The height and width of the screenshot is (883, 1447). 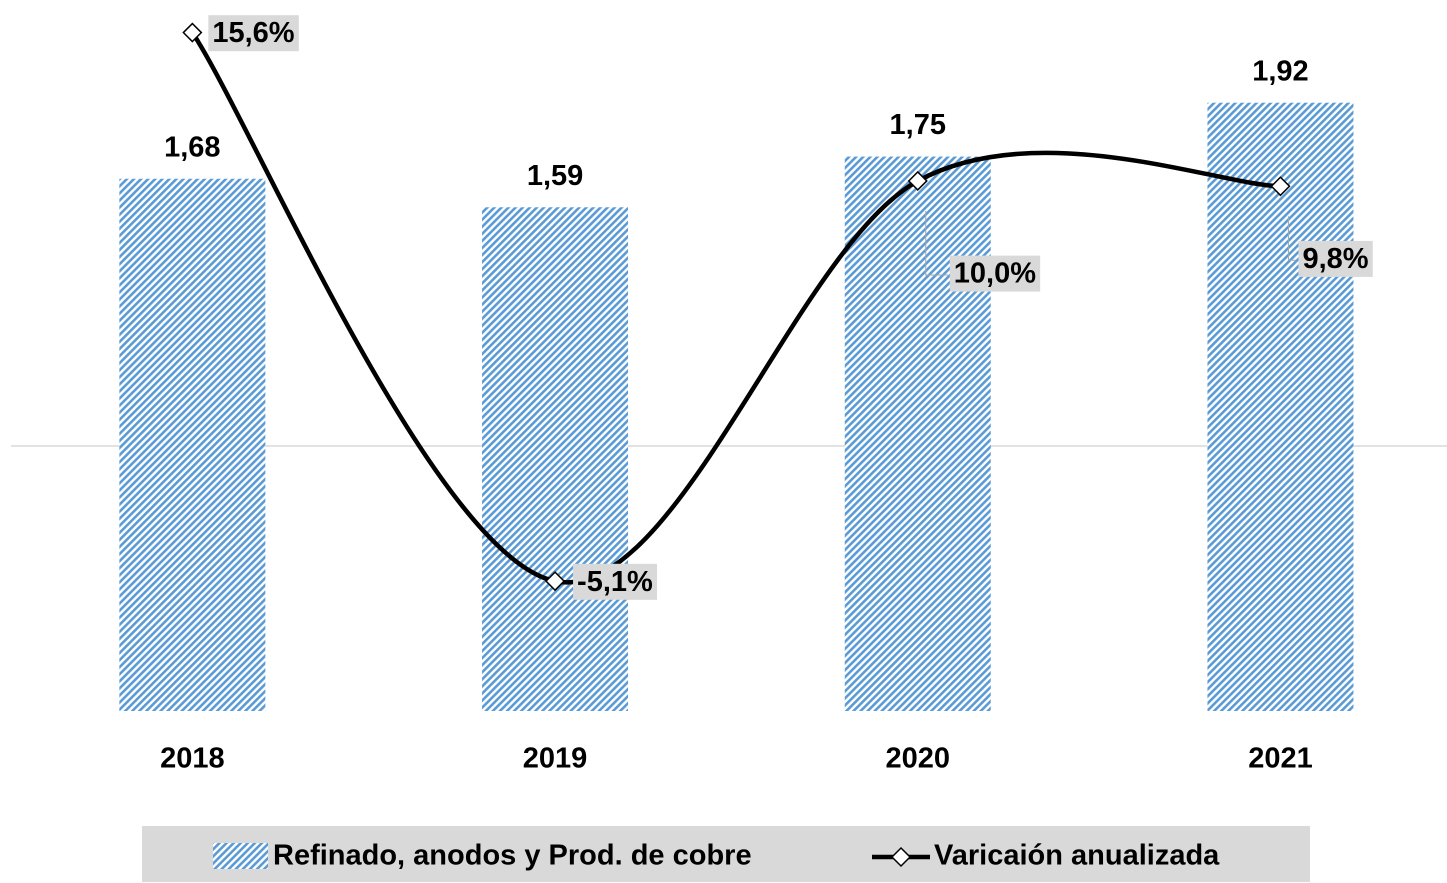 I want to click on x-tick-label: 2019, so click(x=555, y=759).